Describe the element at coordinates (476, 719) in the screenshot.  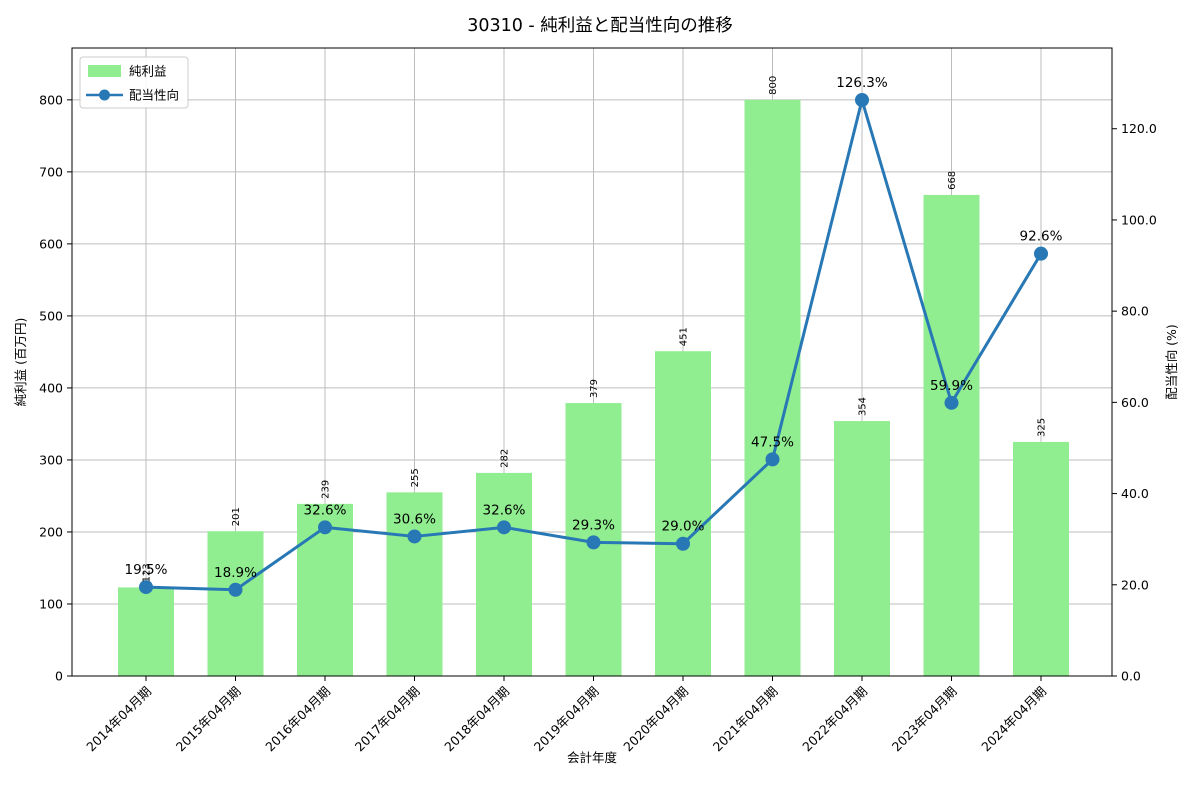
I see `x-tick-label: 2018年04月期` at that location.